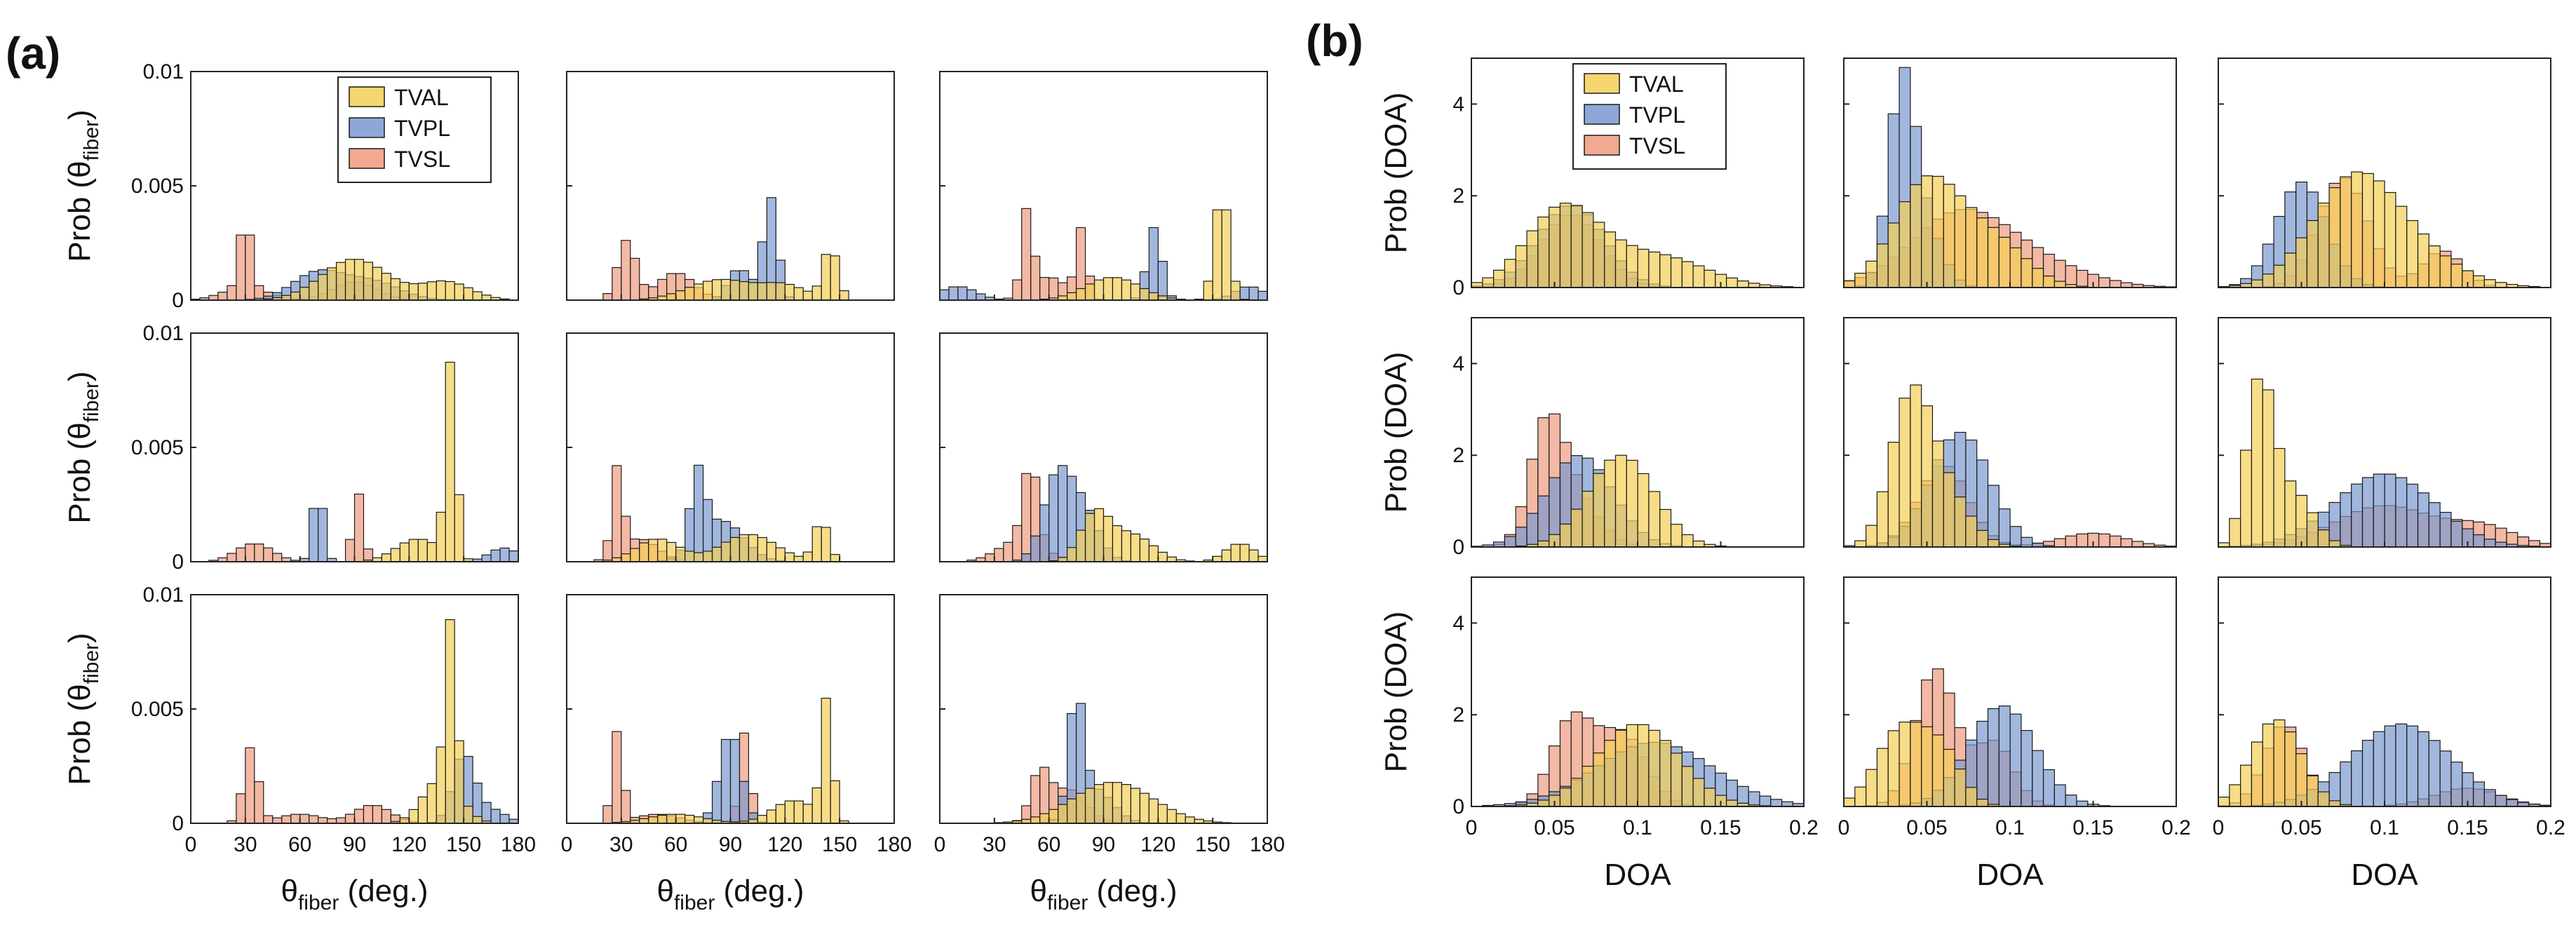 This screenshot has height=932, width=2576. What do you see at coordinates (1458, 196) in the screenshot?
I see `y-tick-label: 2` at bounding box center [1458, 196].